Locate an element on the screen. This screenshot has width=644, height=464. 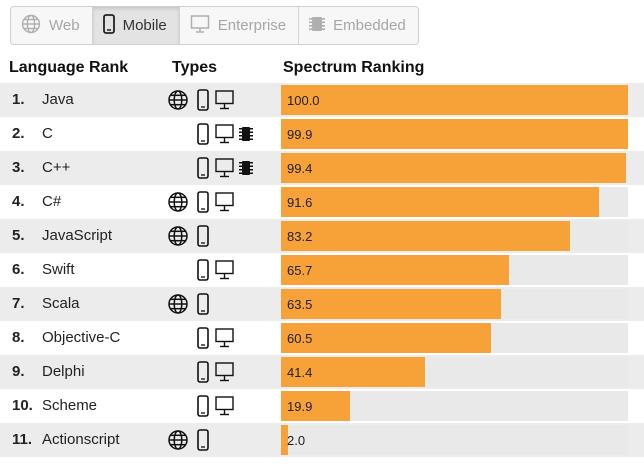
table-row: 2. C 99.9 is located at coordinates (322, 134).